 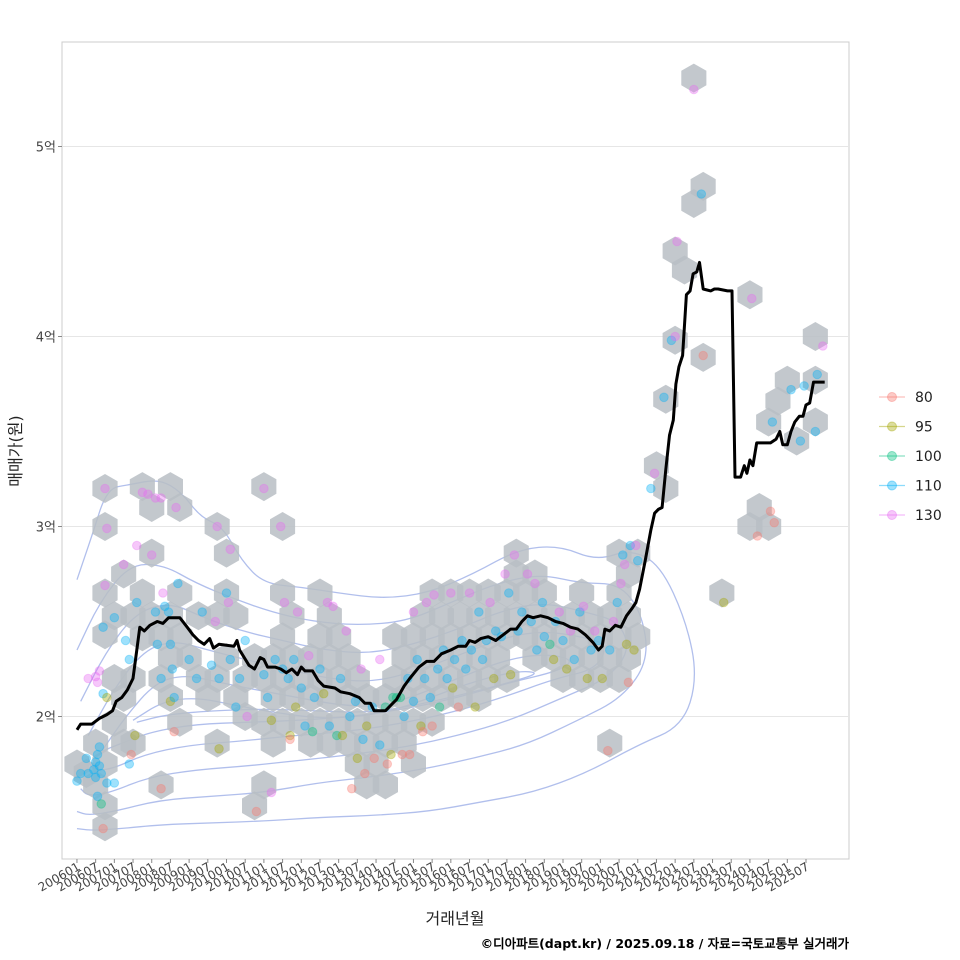 I want to click on y-axis-title: 매매가(원), so click(x=15, y=450).